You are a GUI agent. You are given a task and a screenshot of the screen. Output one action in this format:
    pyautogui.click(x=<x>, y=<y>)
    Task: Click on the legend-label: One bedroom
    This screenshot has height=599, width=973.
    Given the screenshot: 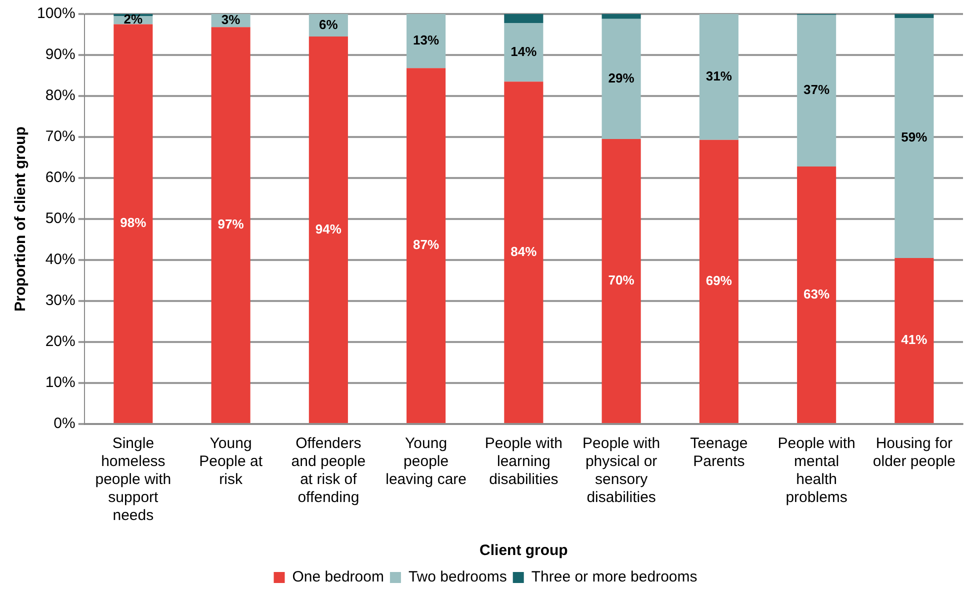 What is the action you would take?
    pyautogui.click(x=338, y=577)
    